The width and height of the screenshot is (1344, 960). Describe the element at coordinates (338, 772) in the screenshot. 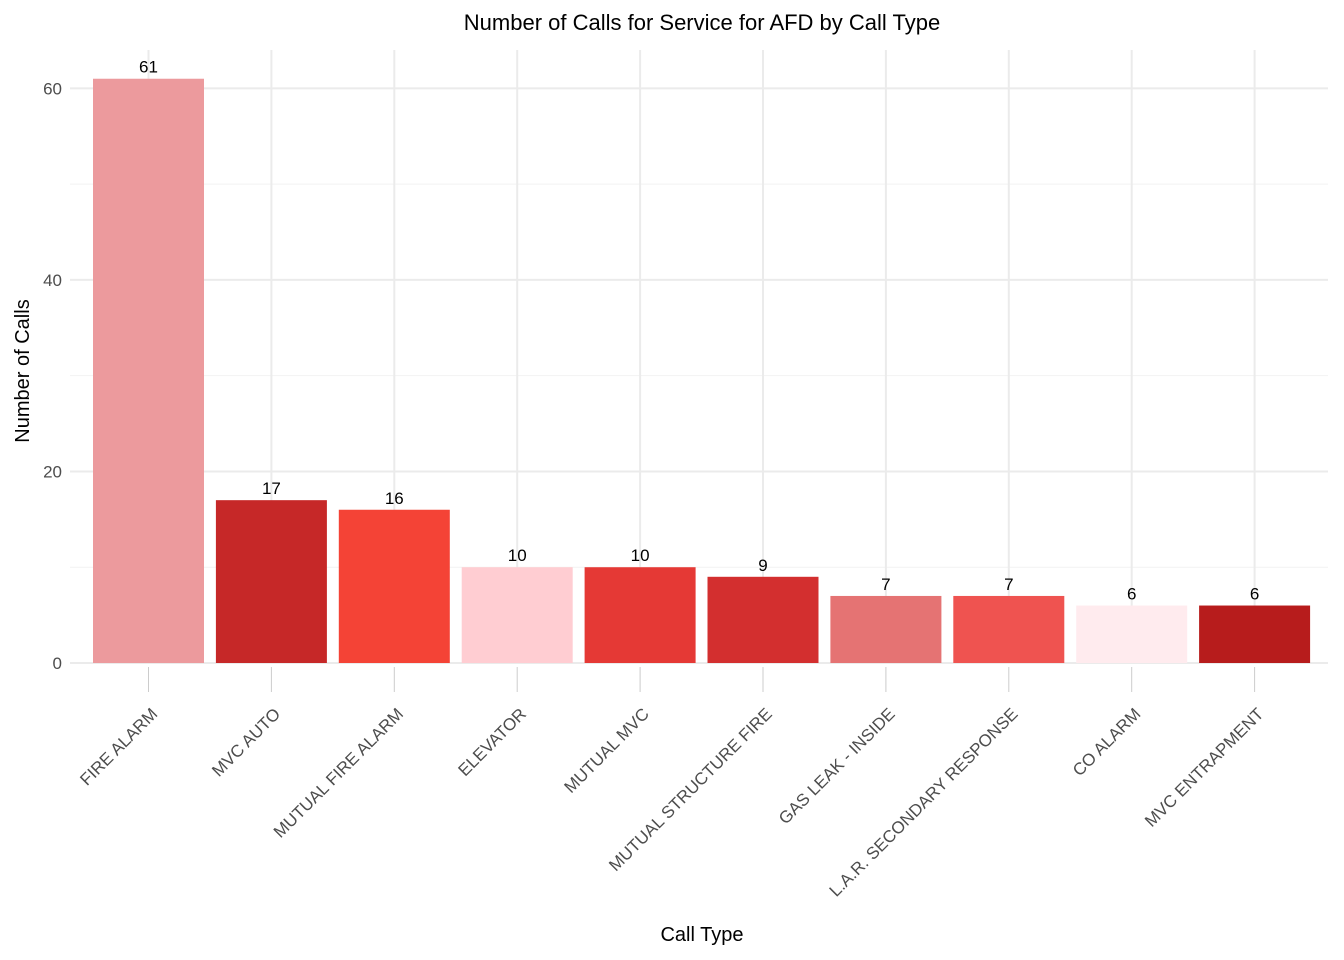

I see `x-tick-label: MUTUAL FIRE ALARM` at that location.